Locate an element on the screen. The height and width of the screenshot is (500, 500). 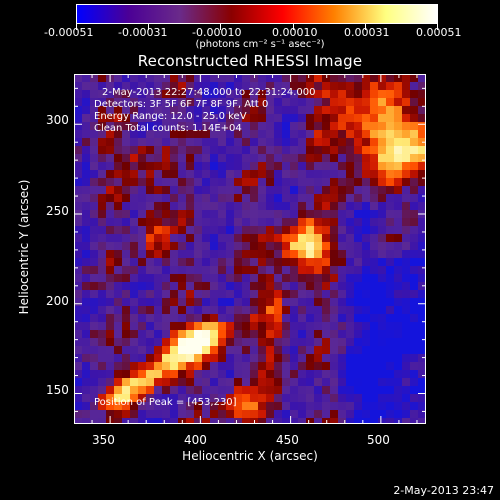
y-axis-label: Heliocentric Y (arcsec) is located at coordinates (24, 247).